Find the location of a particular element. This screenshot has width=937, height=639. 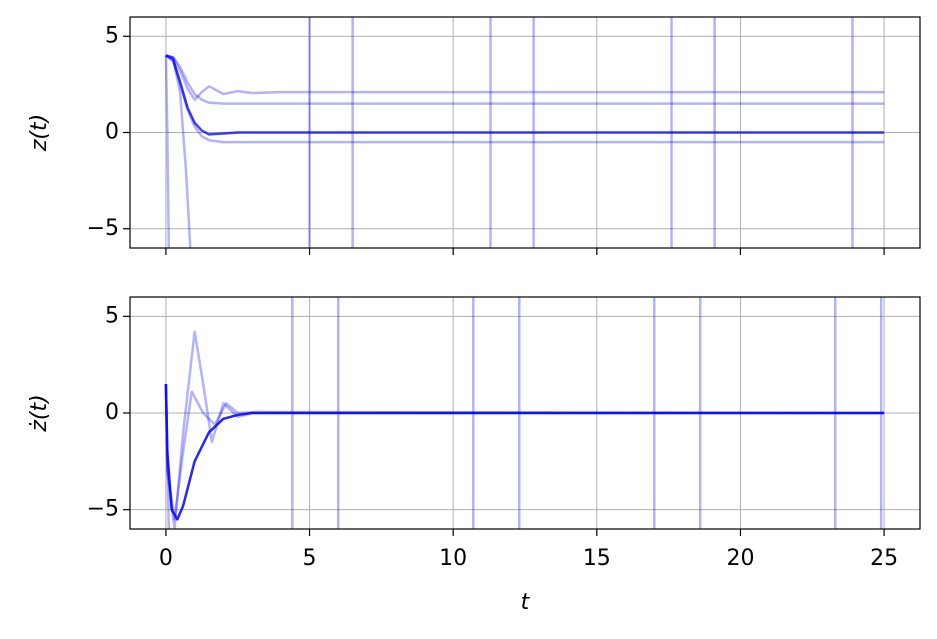

x-tick-label: 0 is located at coordinates (166, 558).